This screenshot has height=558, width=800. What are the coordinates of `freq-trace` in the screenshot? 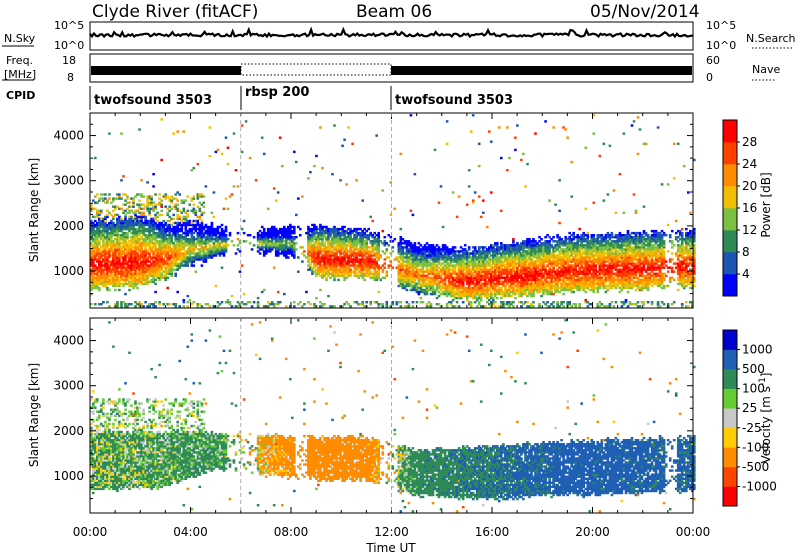 It's located at (391, 70).